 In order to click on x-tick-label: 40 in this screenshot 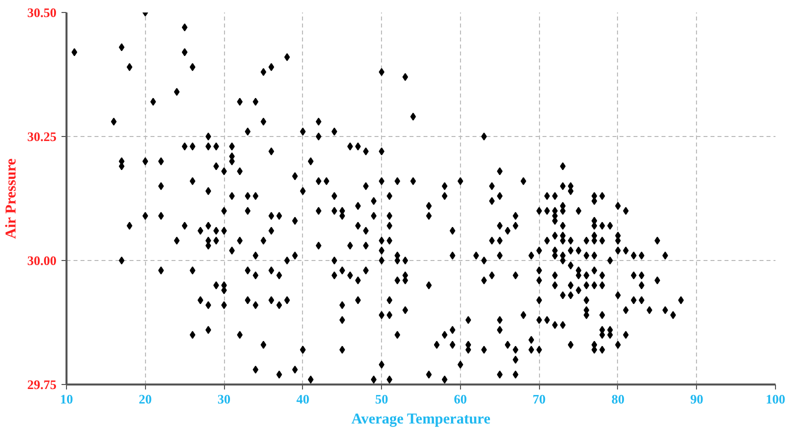, I will do `click(303, 399)`.